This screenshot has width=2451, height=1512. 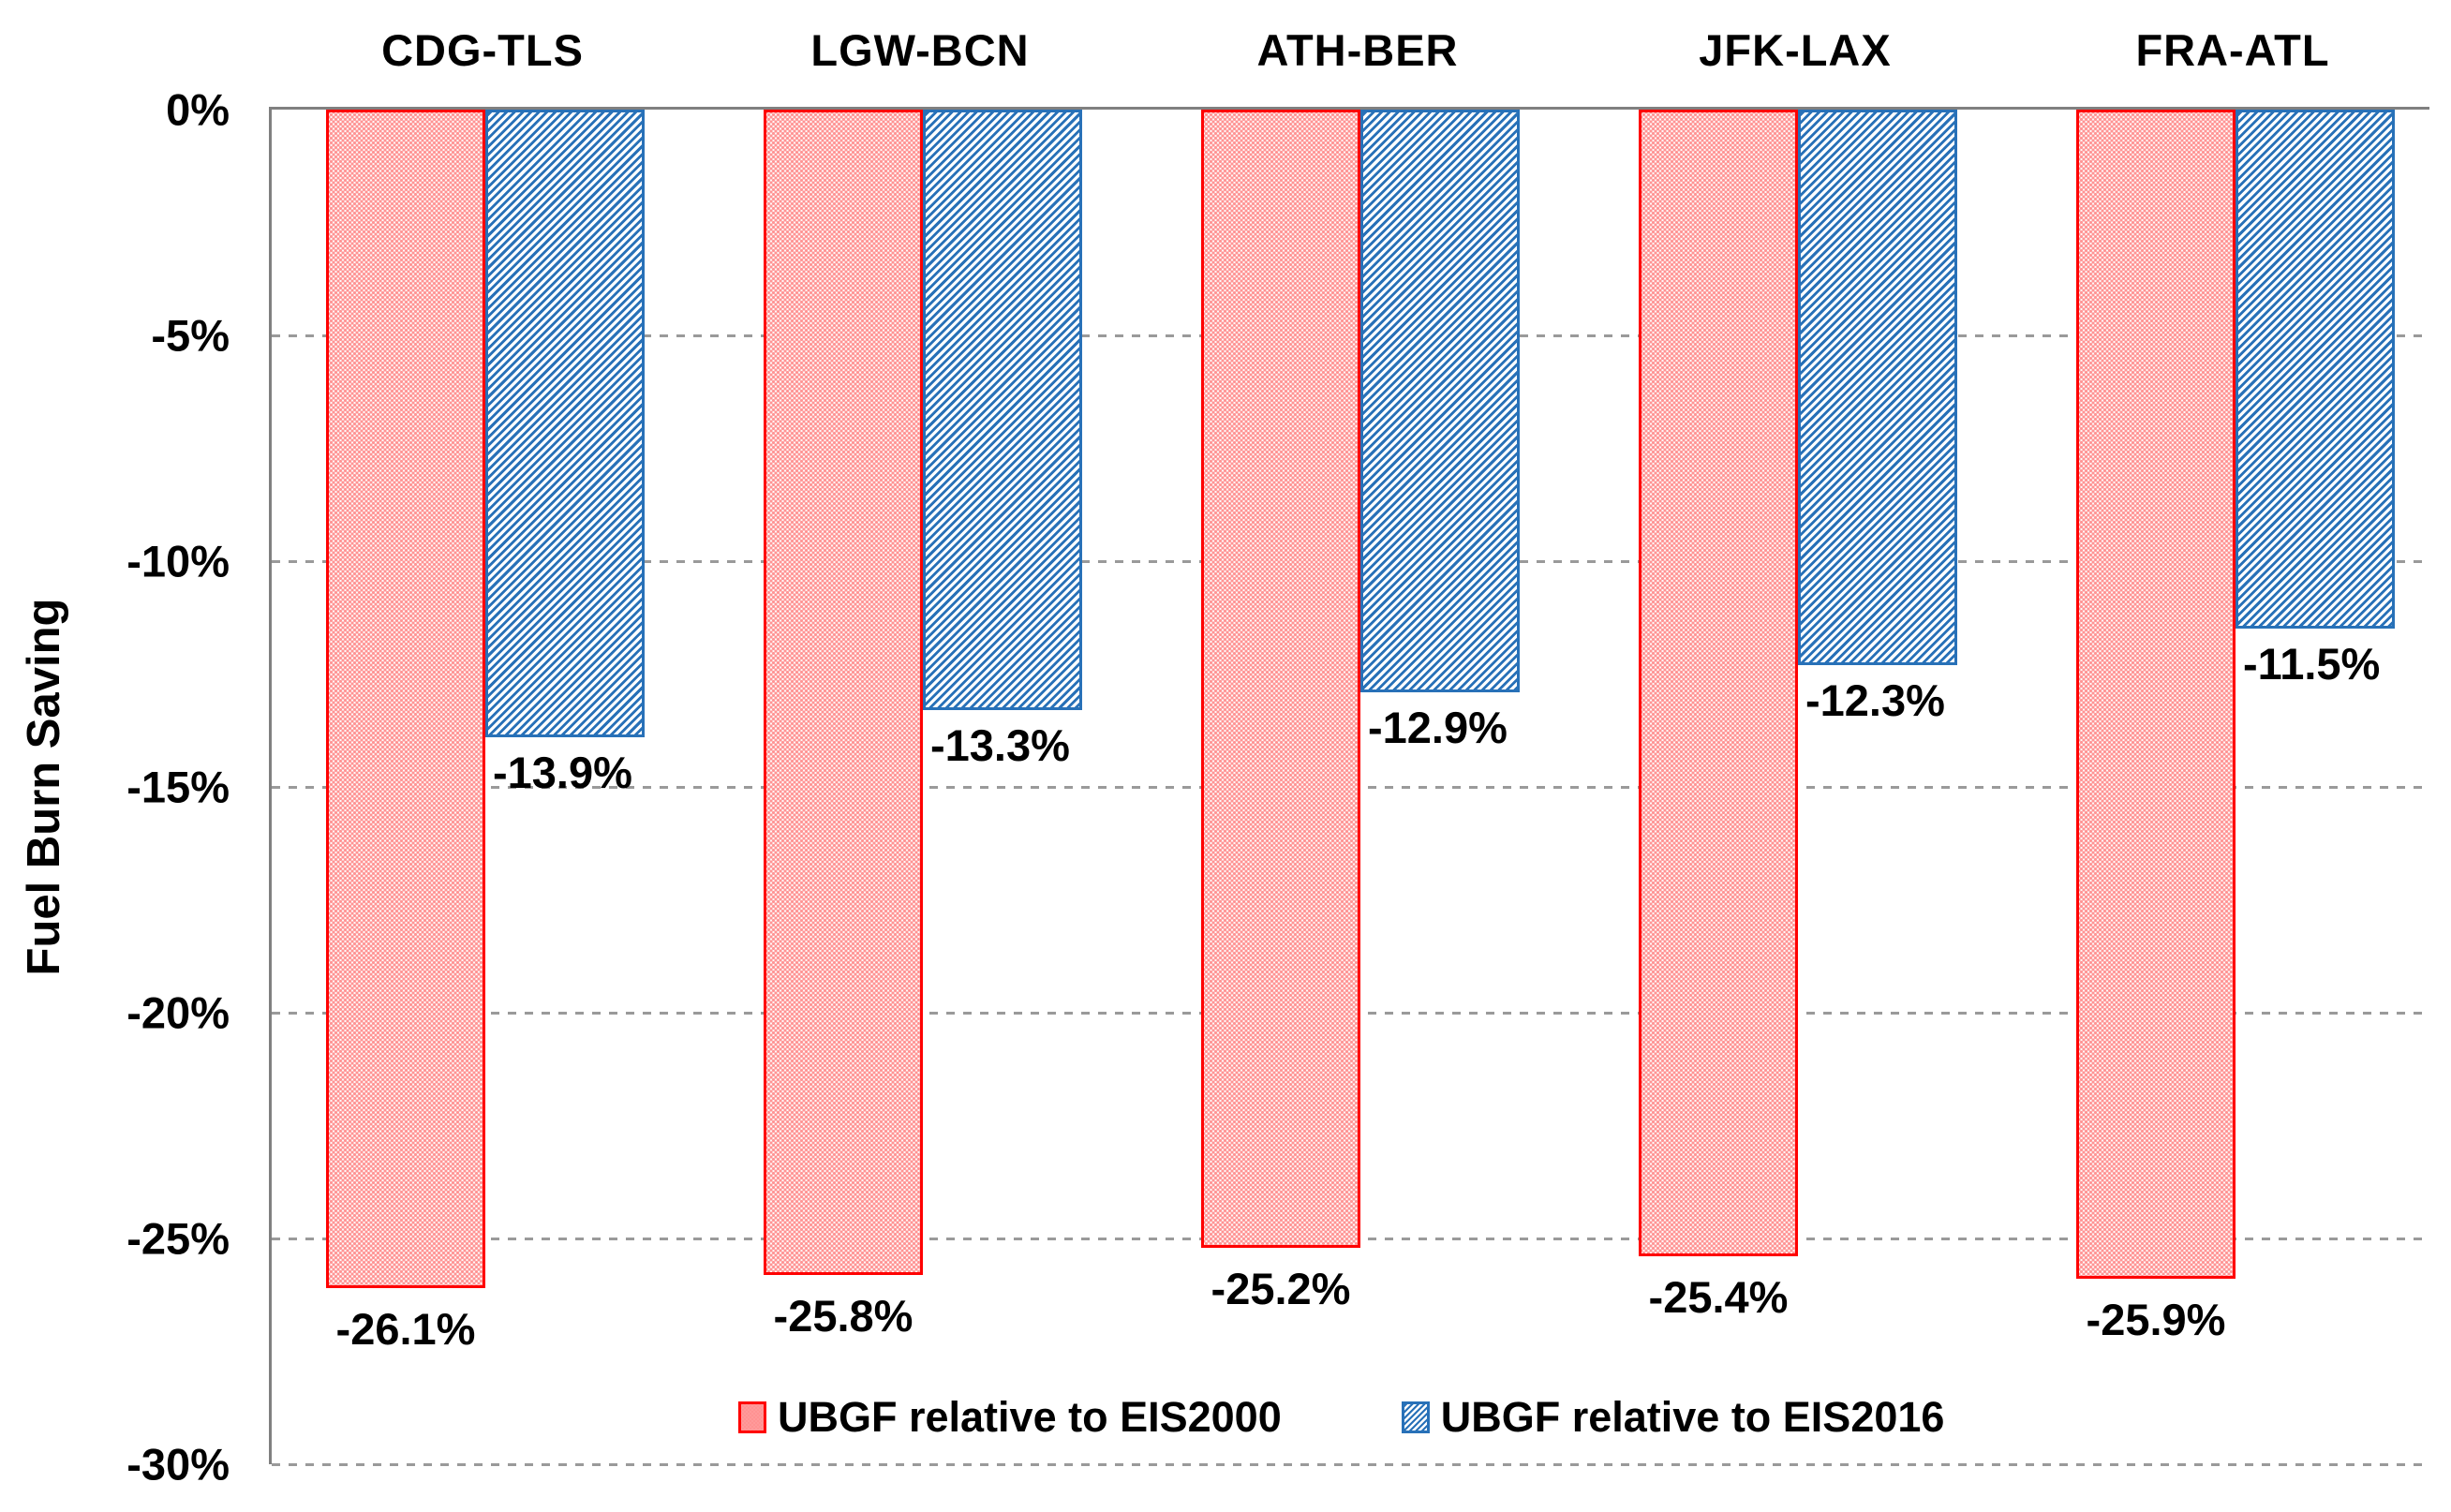 I want to click on ytick-label: -15%, so click(x=178, y=787).